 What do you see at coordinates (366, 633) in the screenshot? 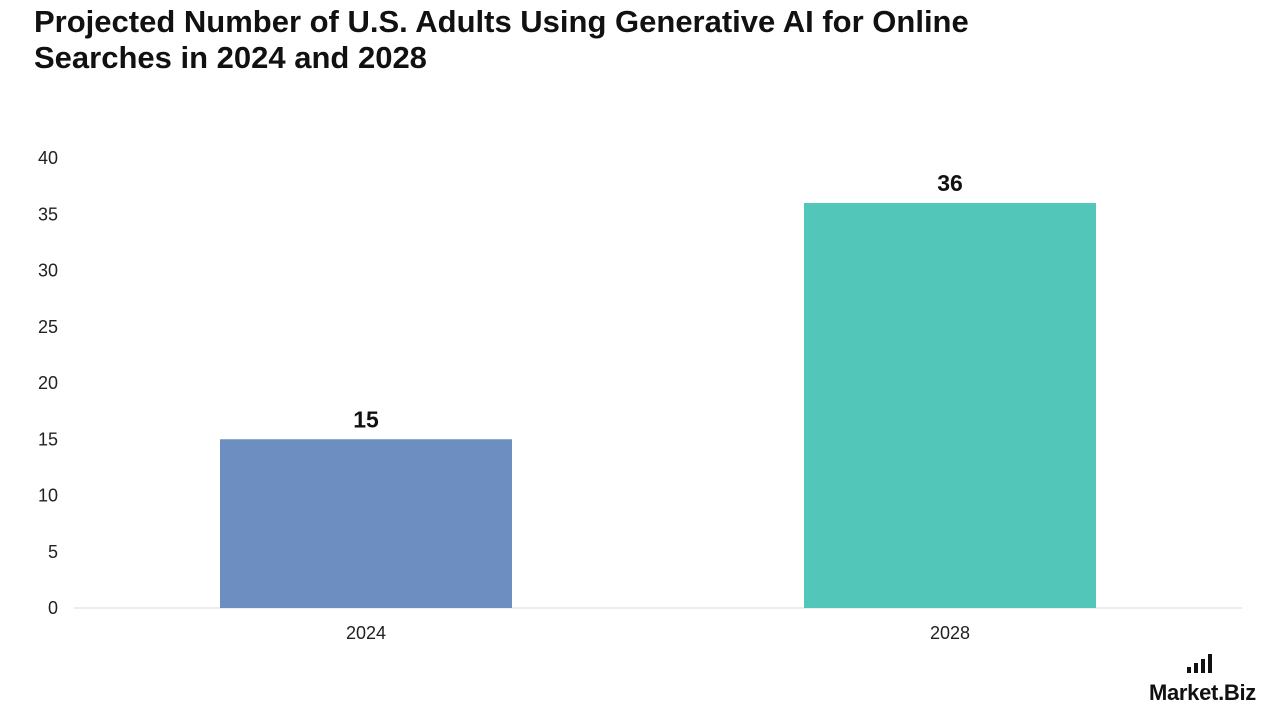
I see `x-tick-label-2024: 2024` at bounding box center [366, 633].